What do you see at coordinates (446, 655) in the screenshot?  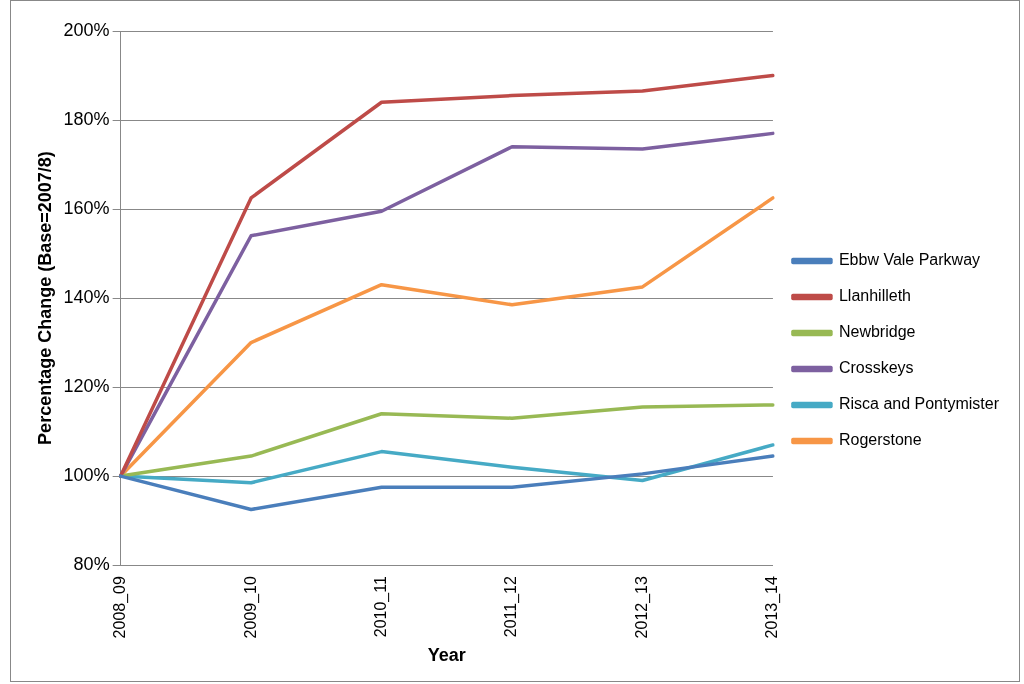 I see `x-axis-title: Year` at bounding box center [446, 655].